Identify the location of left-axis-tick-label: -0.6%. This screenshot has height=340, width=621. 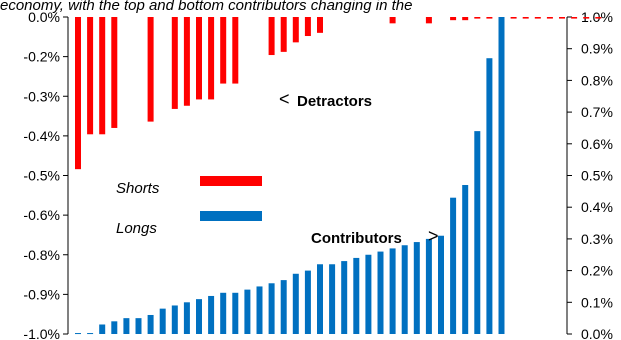
(41, 215).